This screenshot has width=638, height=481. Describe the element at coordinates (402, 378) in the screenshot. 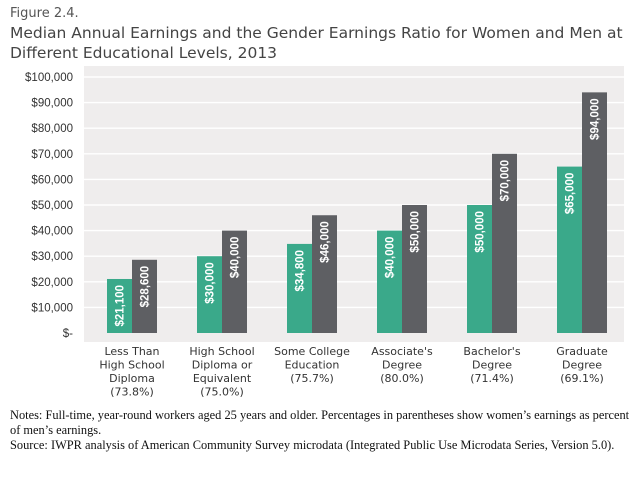

I see `category-label: (80.0%)` at that location.